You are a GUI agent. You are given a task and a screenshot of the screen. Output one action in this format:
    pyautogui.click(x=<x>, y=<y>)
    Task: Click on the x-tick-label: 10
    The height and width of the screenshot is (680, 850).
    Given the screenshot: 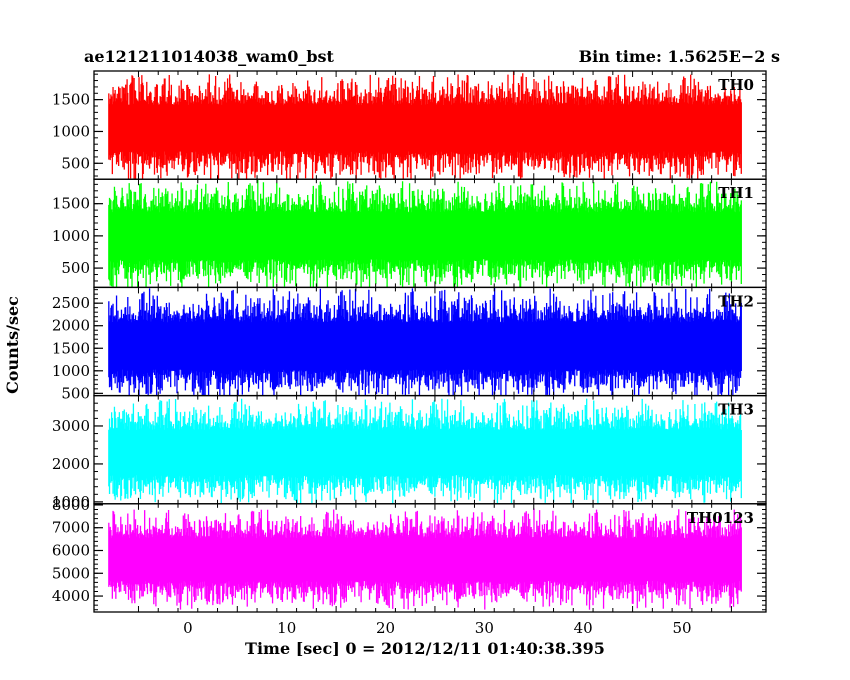 What is the action you would take?
    pyautogui.click(x=286, y=628)
    